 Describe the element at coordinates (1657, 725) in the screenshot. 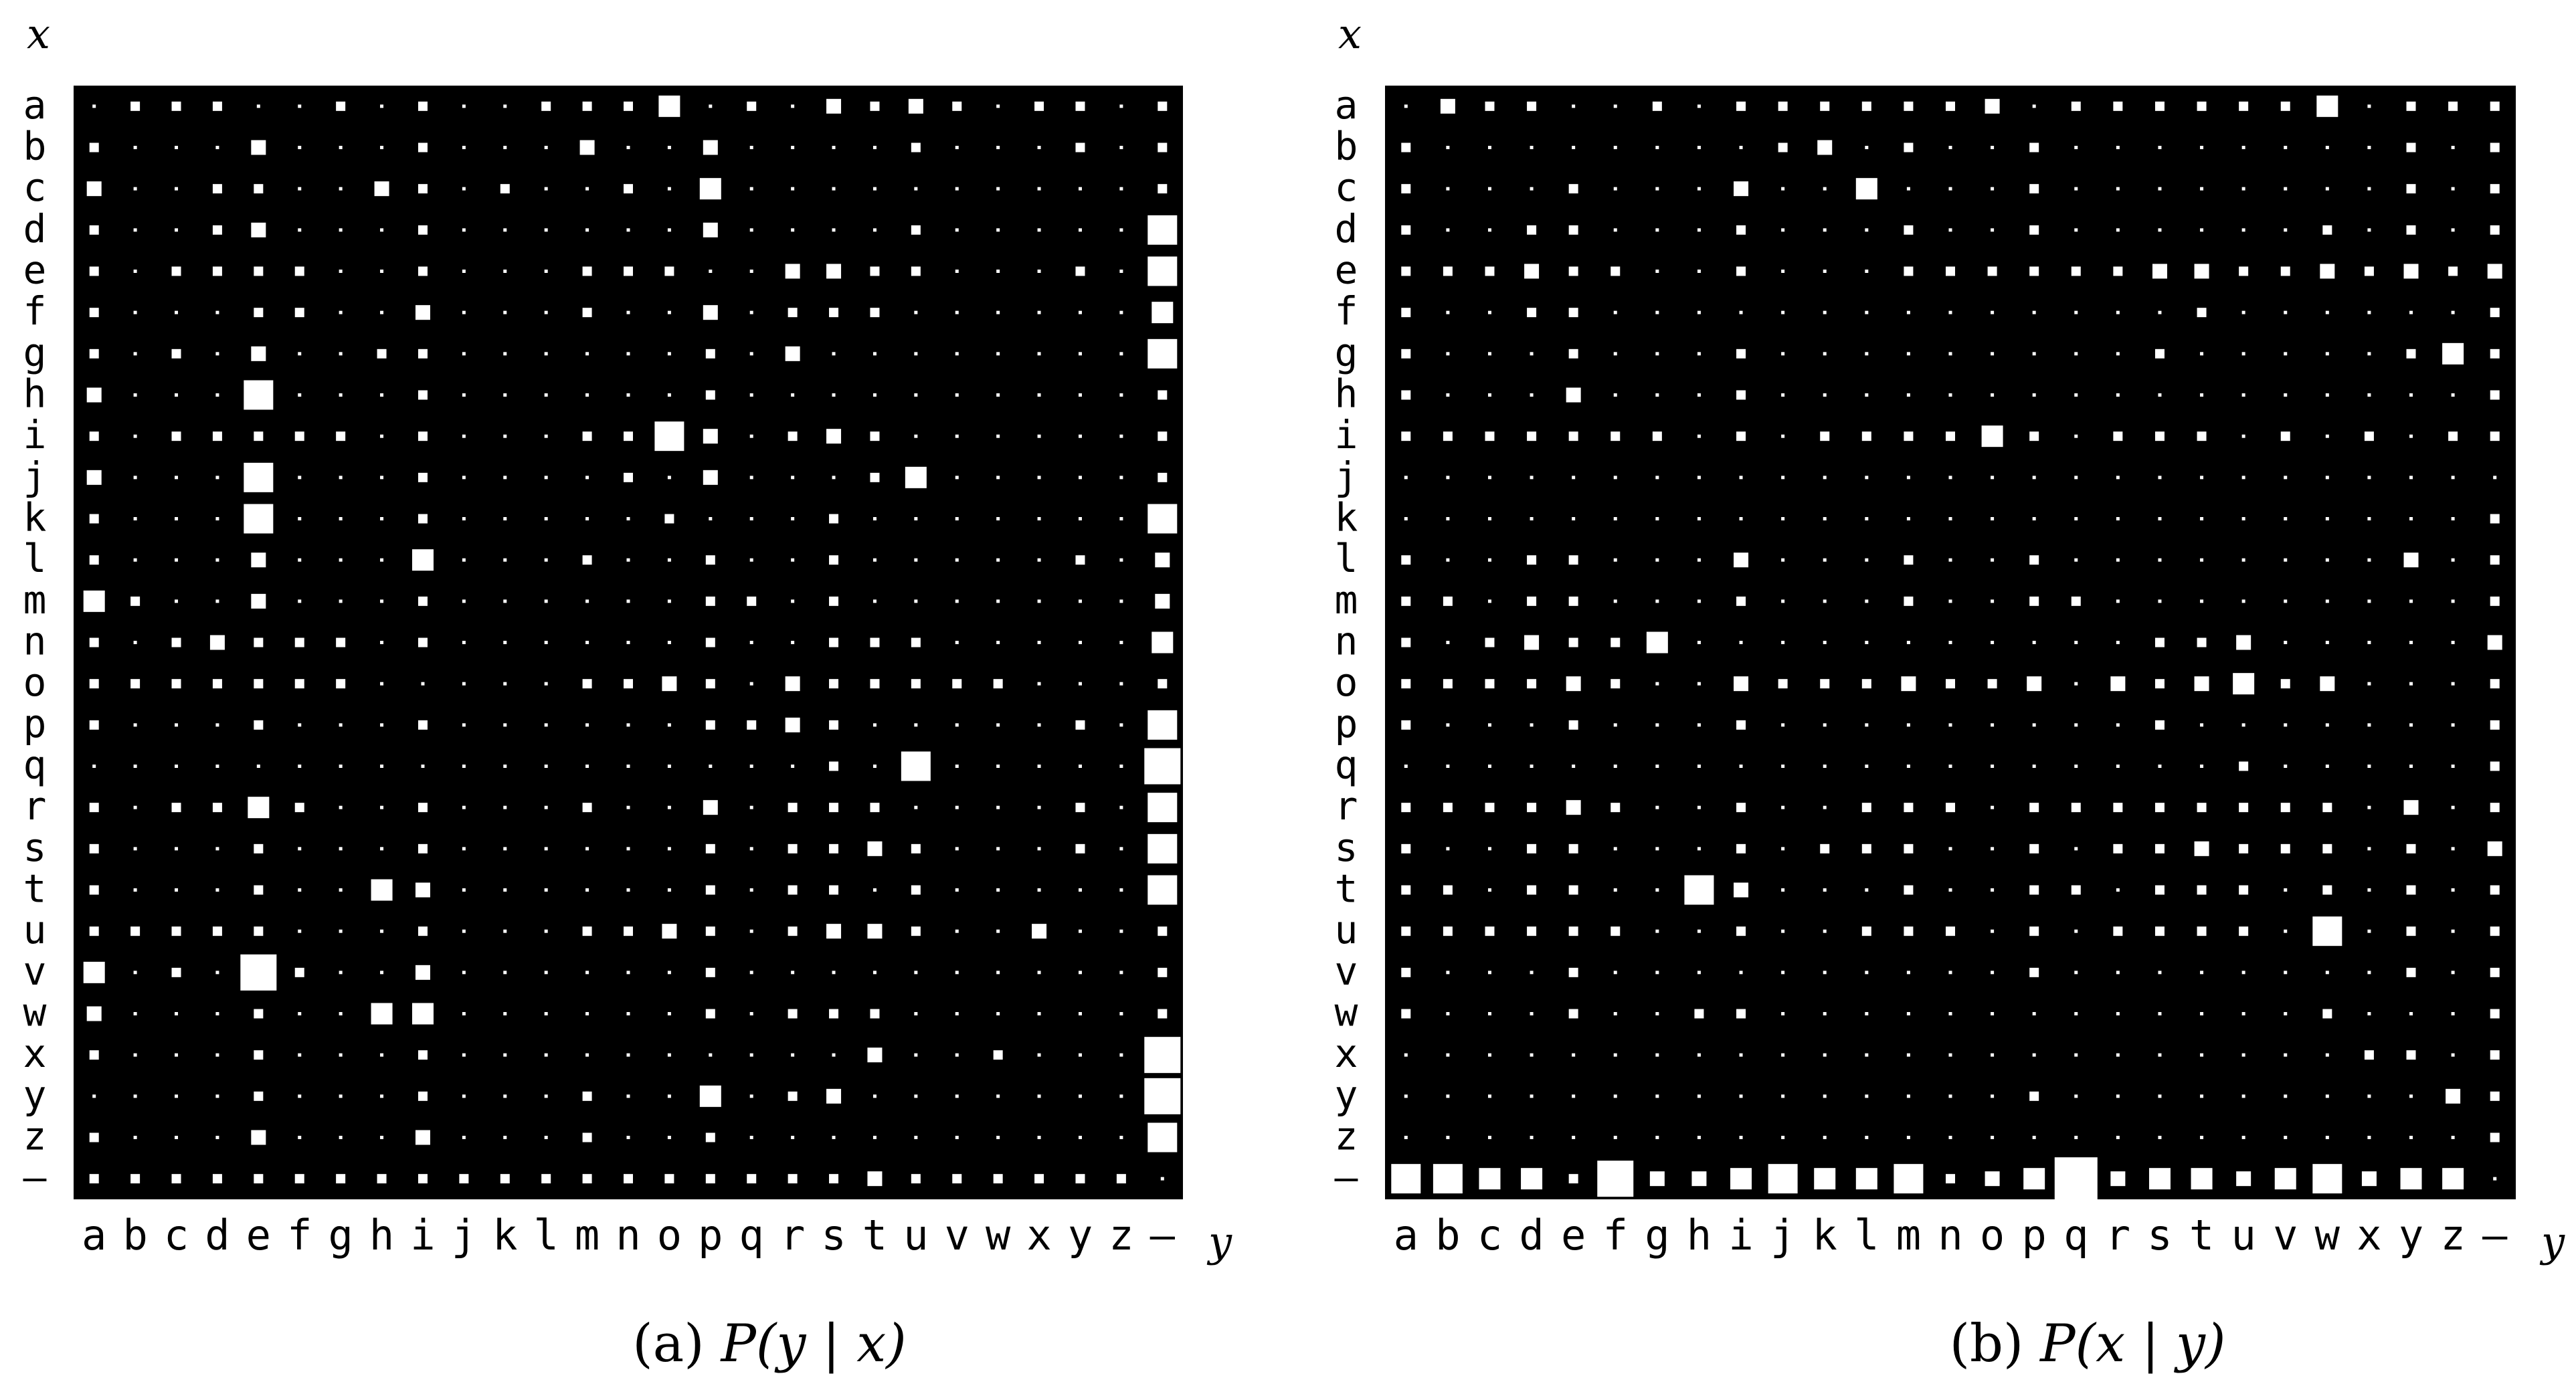

I see `cell-p-g` at that location.